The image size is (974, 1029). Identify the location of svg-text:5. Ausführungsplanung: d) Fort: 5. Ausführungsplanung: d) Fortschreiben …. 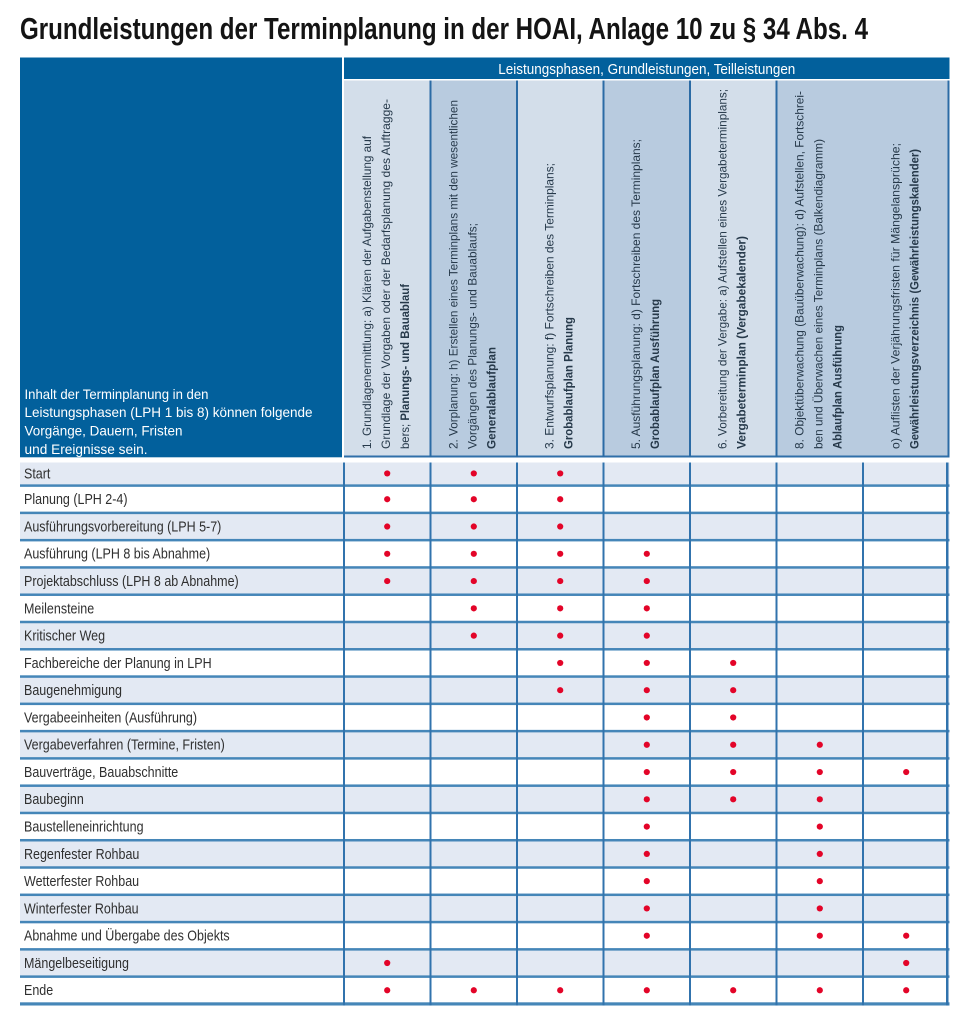
(636, 294).